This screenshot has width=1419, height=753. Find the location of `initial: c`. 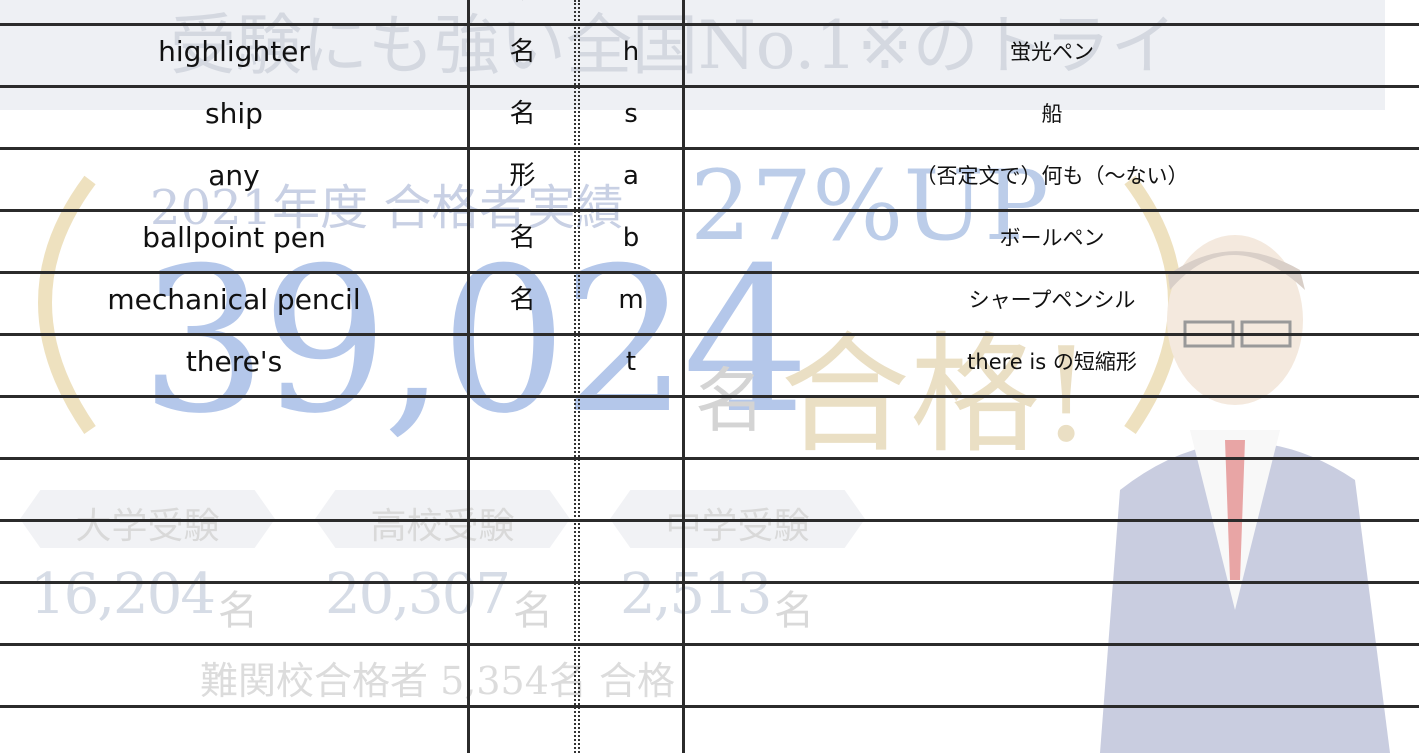

initial: c is located at coordinates (631, 12).